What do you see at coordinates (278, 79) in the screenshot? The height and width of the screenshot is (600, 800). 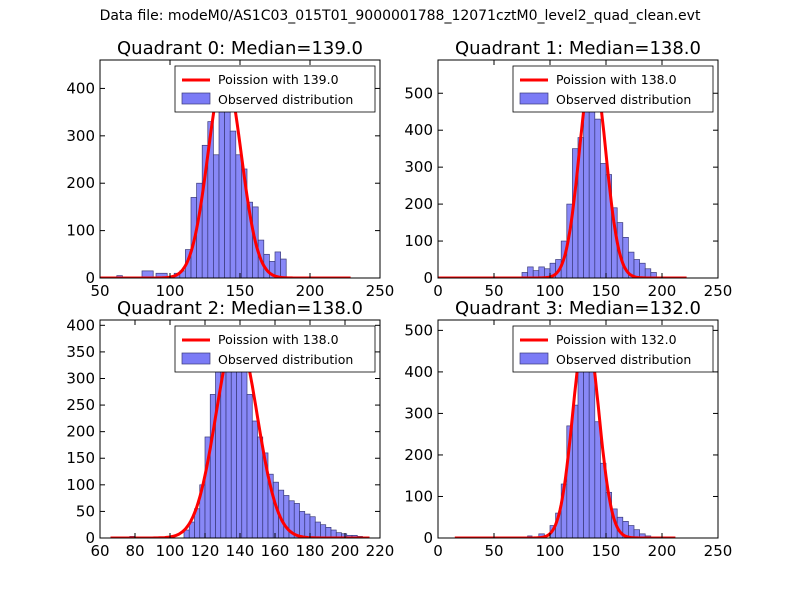 I see `legend-label-curve: Poission with 139.0` at bounding box center [278, 79].